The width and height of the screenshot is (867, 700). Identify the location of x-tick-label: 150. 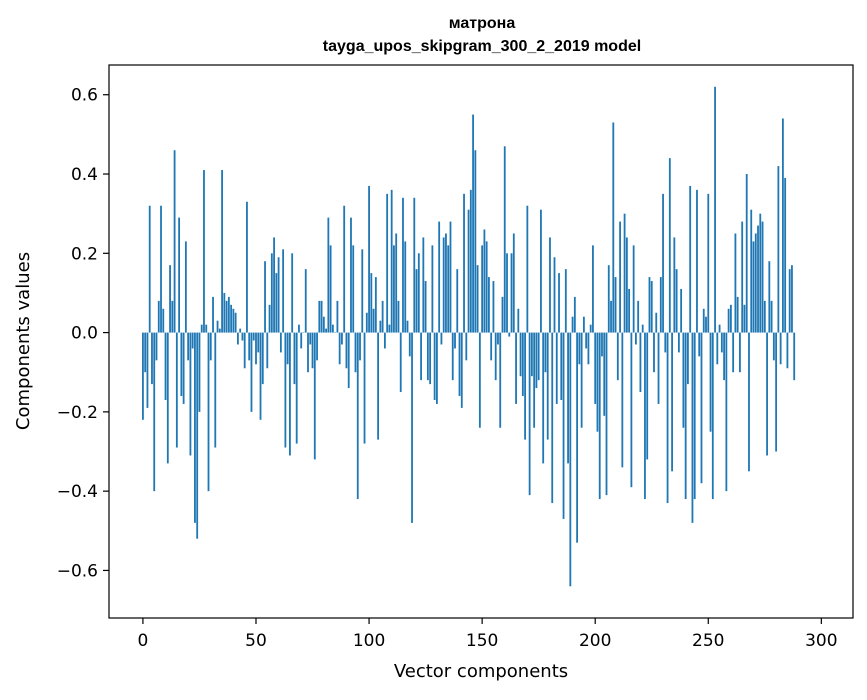
(482, 641).